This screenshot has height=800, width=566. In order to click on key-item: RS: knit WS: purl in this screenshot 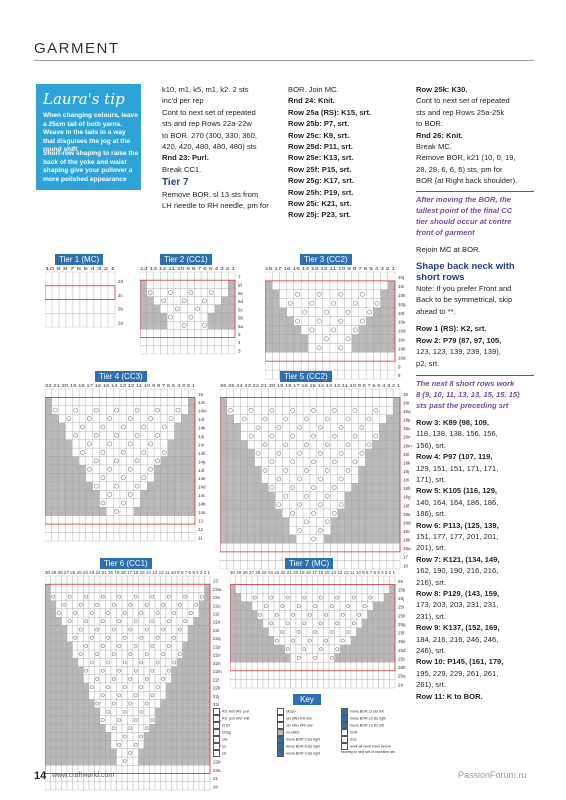, I will do `click(242, 711)`.